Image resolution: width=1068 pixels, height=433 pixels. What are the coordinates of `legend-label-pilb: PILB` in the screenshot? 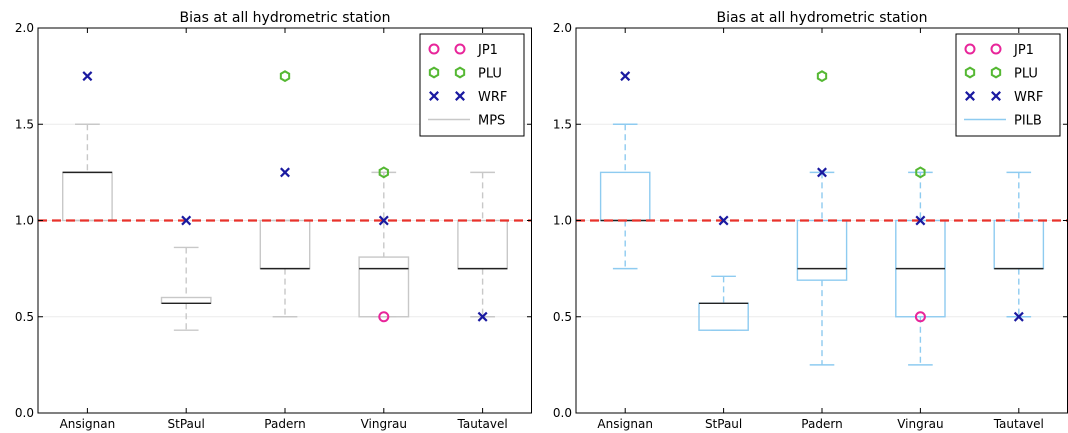 It's located at (1028, 121).